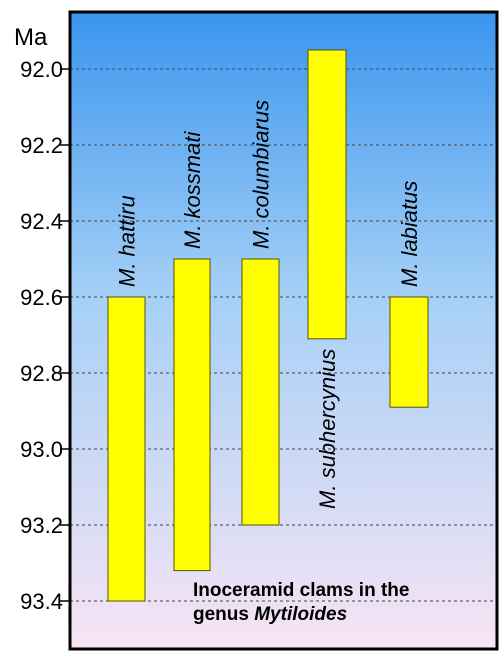 The height and width of the screenshot is (657, 503). What do you see at coordinates (31, 37) in the screenshot?
I see `y-axis-unit-label: Ma` at bounding box center [31, 37].